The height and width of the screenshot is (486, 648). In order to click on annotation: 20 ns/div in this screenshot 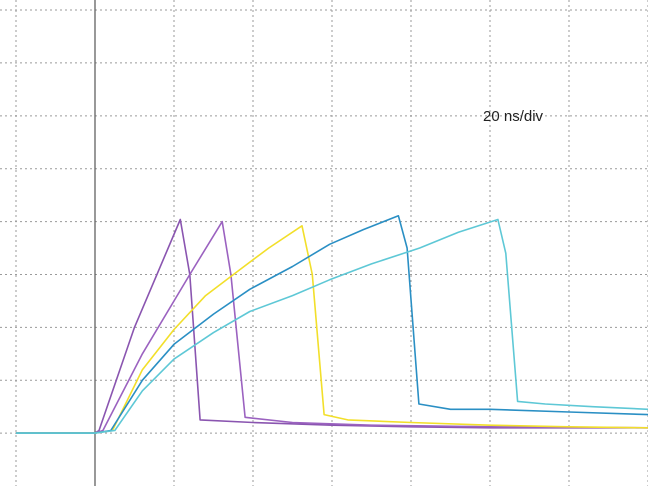, I will do `click(513, 116)`.